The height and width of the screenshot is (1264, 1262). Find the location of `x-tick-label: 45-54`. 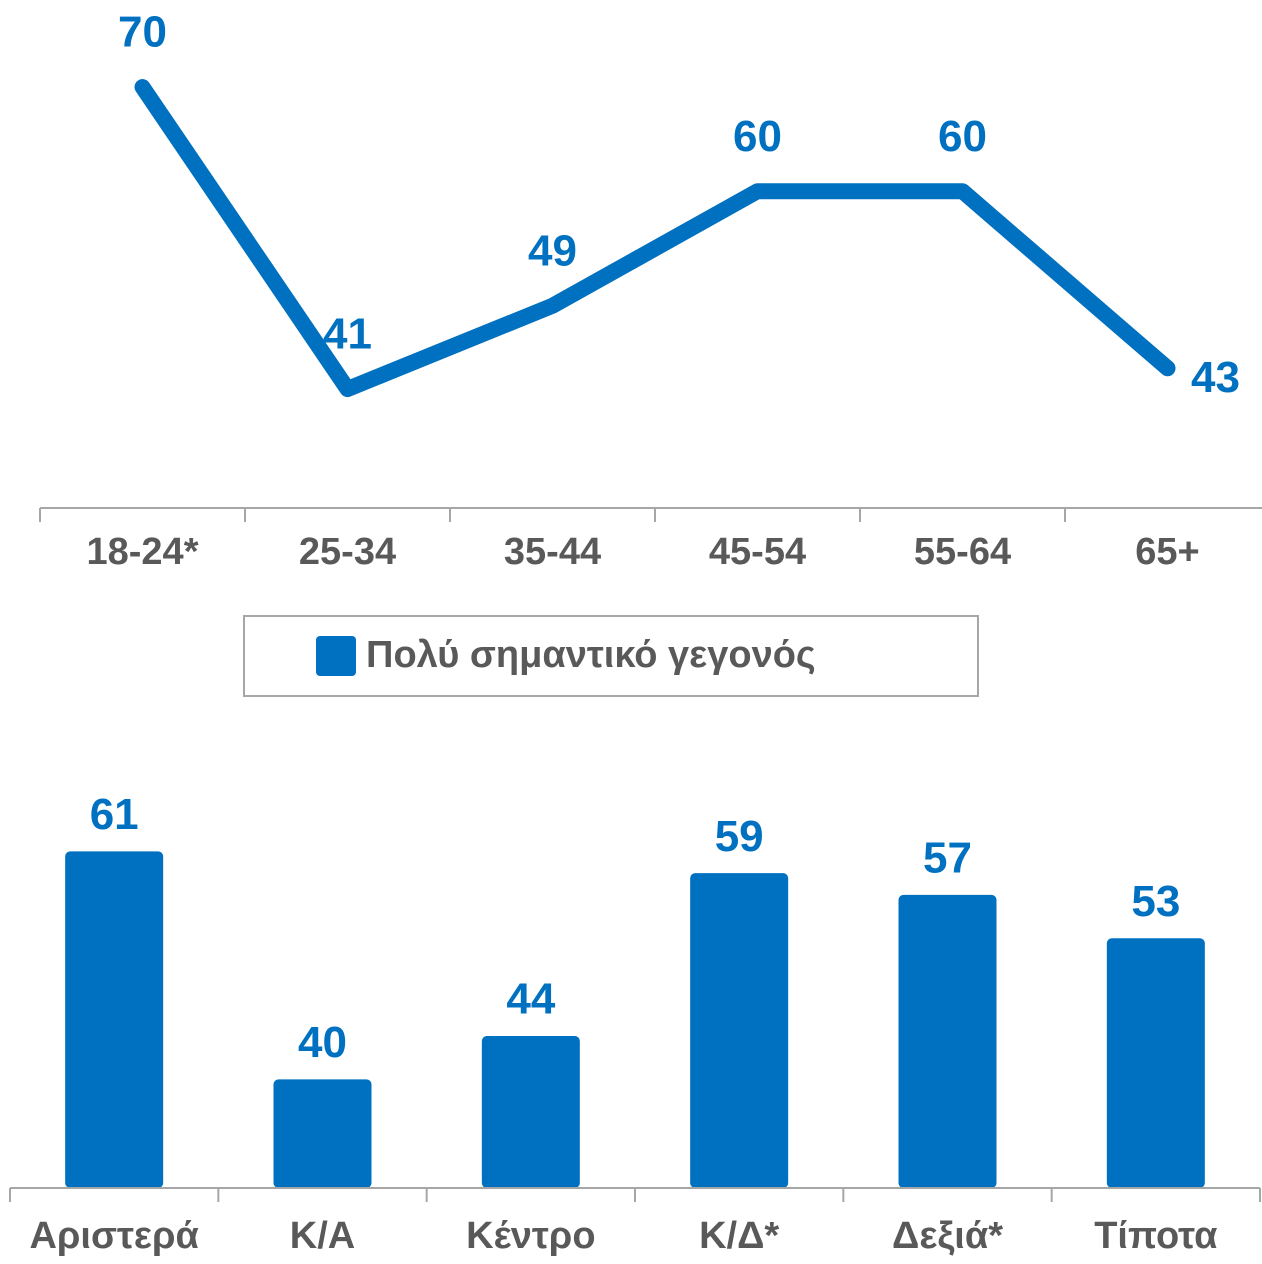

x-tick-label: 45-54 is located at coordinates (757, 552).